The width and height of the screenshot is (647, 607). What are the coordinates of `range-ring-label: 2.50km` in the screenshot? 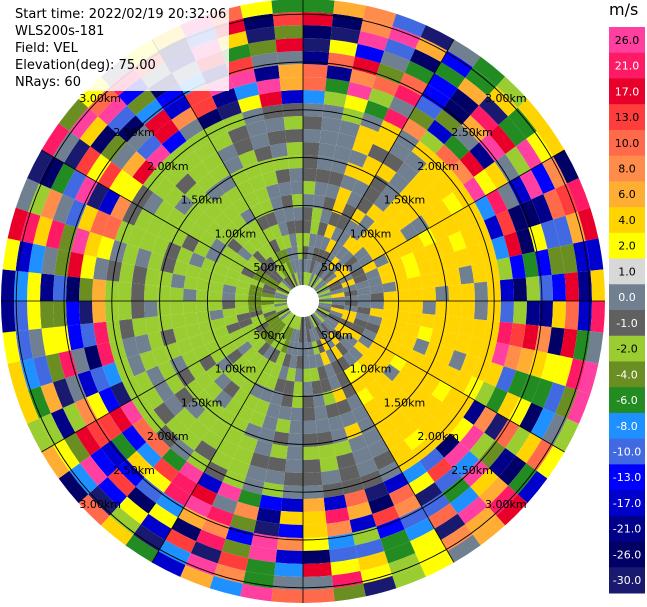 It's located at (134, 132).